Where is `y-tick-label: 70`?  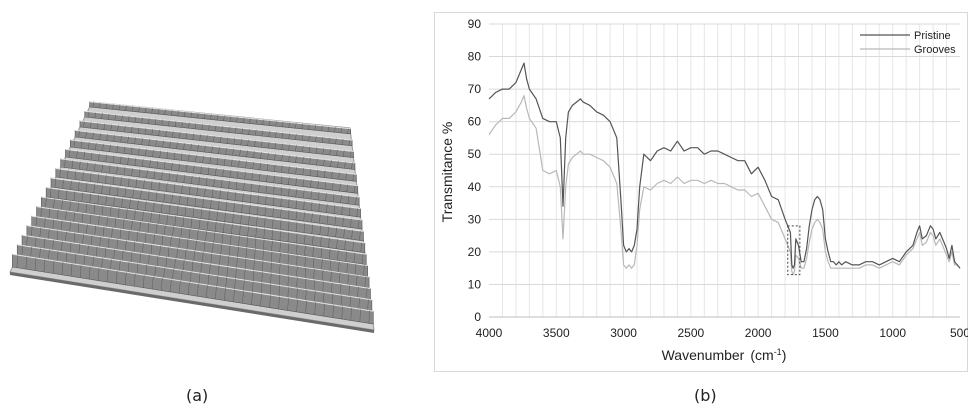
y-tick-label: 70 is located at coordinates (475, 89).